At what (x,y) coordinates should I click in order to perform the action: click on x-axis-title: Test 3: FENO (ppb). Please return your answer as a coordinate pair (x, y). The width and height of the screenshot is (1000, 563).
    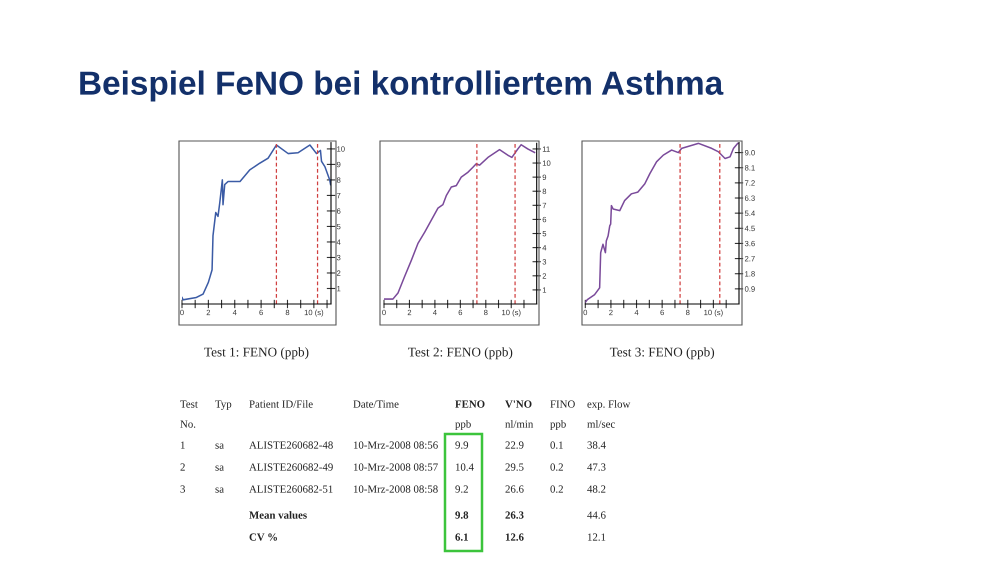
    Looking at the image, I should click on (662, 353).